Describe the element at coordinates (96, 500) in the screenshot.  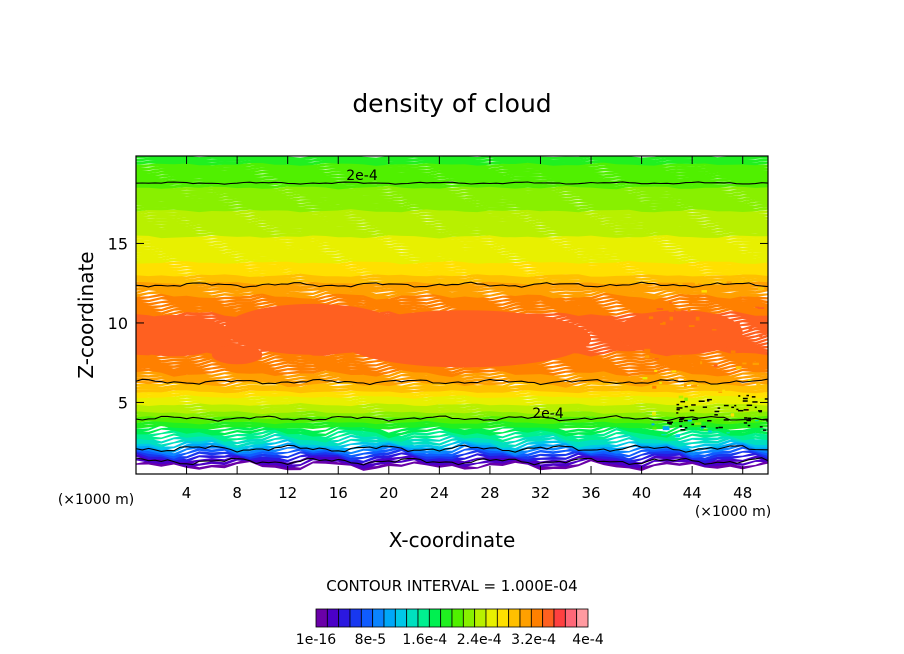
I see `x-unit-label-left: (×1000 m)` at that location.